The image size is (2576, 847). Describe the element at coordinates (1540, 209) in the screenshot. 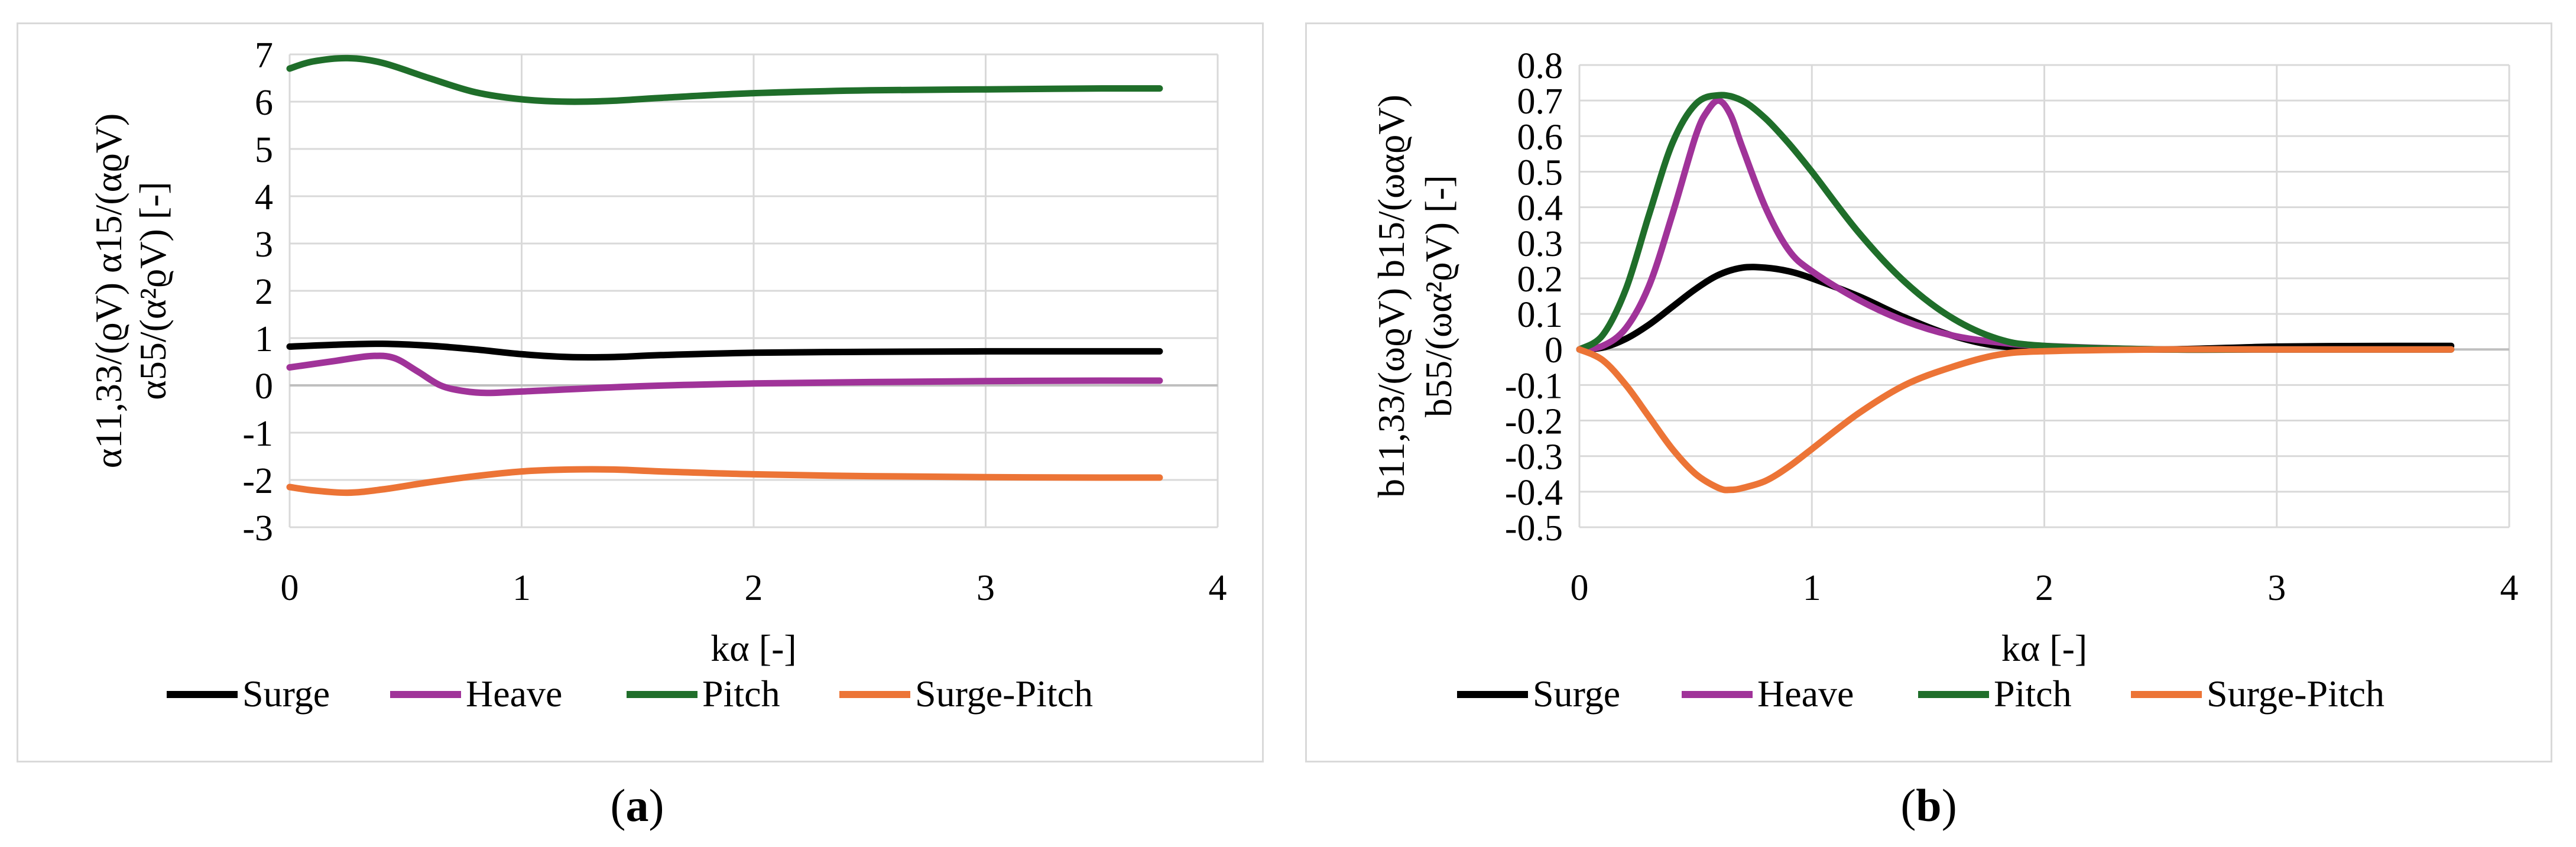

I see `chart-b-ytick-label: 0.4` at that location.